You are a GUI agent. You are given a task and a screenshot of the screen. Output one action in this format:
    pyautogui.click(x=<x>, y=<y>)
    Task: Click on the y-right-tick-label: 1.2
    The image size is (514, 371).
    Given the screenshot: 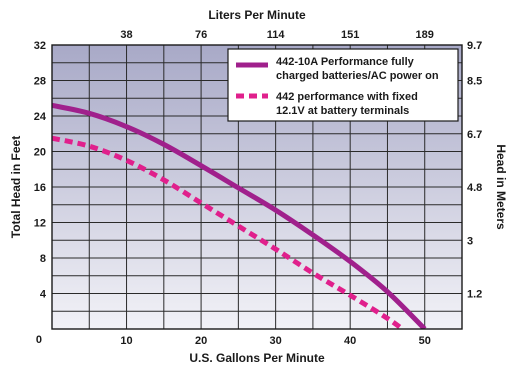 What is the action you would take?
    pyautogui.click(x=474, y=295)
    